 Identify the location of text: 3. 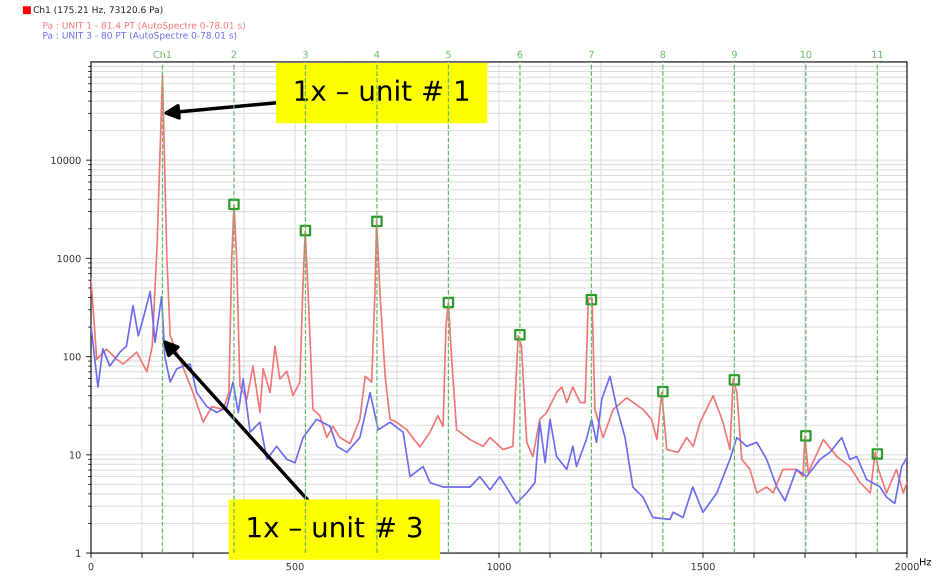
(305, 54).